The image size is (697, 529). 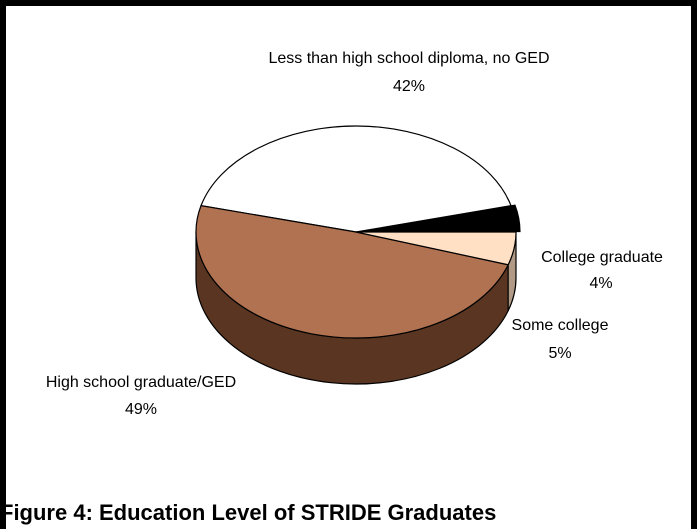 What do you see at coordinates (560, 325) in the screenshot?
I see `label-some-college: Some college` at bounding box center [560, 325].